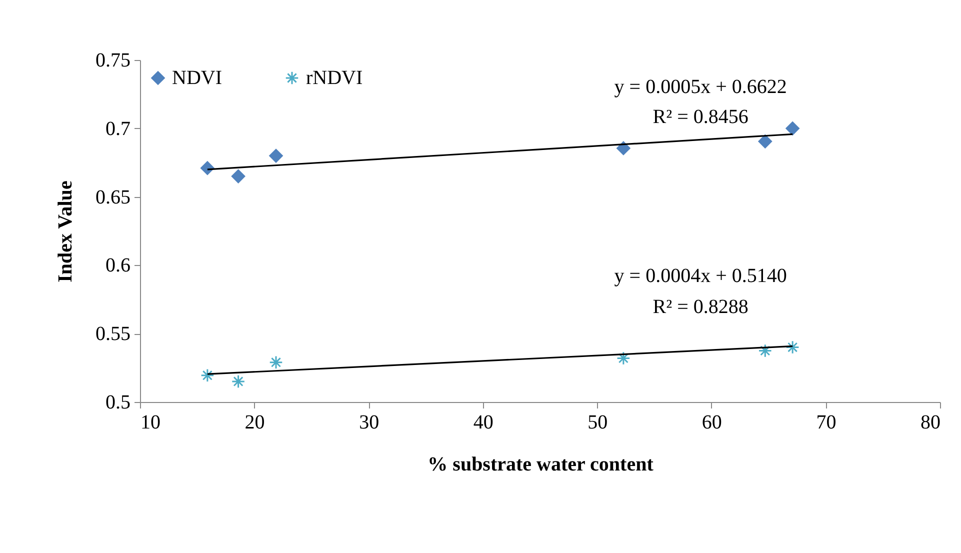  I want to click on x-tick-label: 80, so click(930, 423).